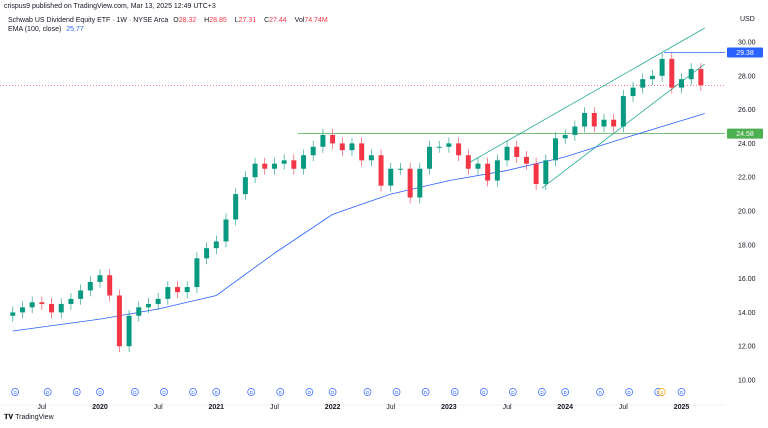 The height and width of the screenshot is (428, 768). I want to click on currency-label: USD, so click(747, 19).